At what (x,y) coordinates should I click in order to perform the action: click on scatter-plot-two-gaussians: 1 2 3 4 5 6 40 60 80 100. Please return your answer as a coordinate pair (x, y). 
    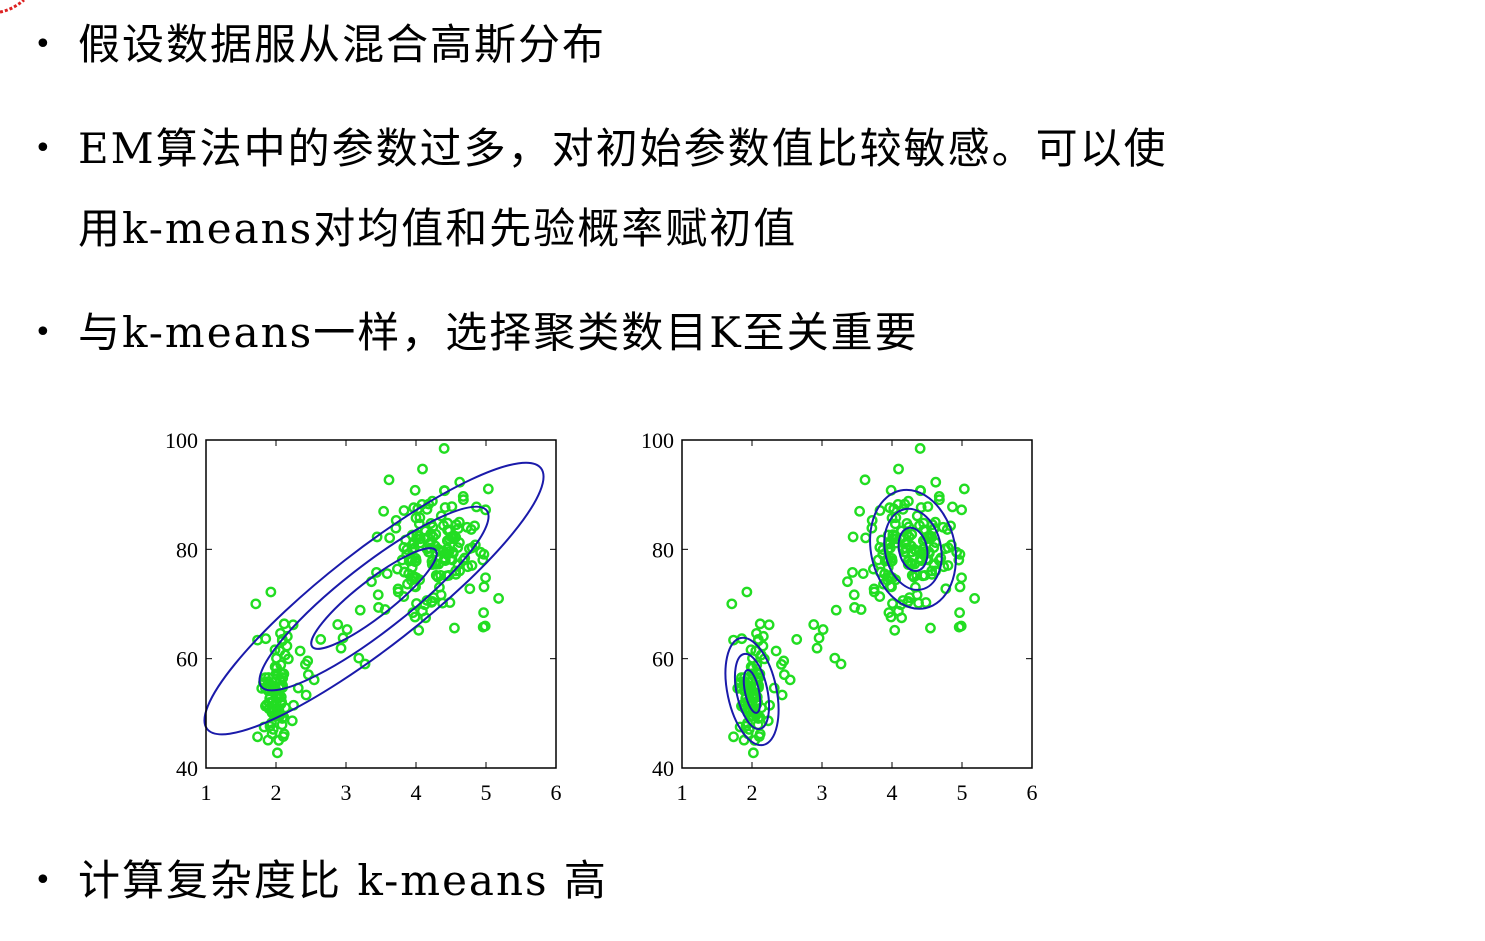
    Looking at the image, I should click on (839, 616).